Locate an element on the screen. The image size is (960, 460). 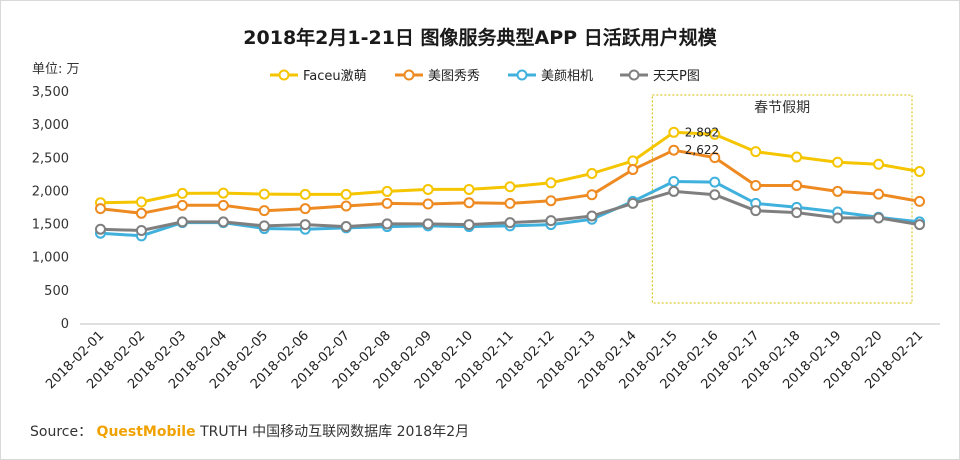
holiday-box is located at coordinates (782, 199).